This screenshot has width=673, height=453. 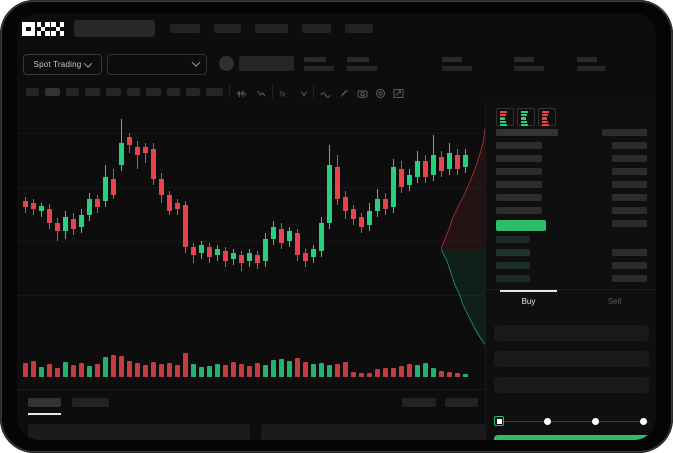 What do you see at coordinates (362, 92) in the screenshot?
I see `camera-icon` at bounding box center [362, 92].